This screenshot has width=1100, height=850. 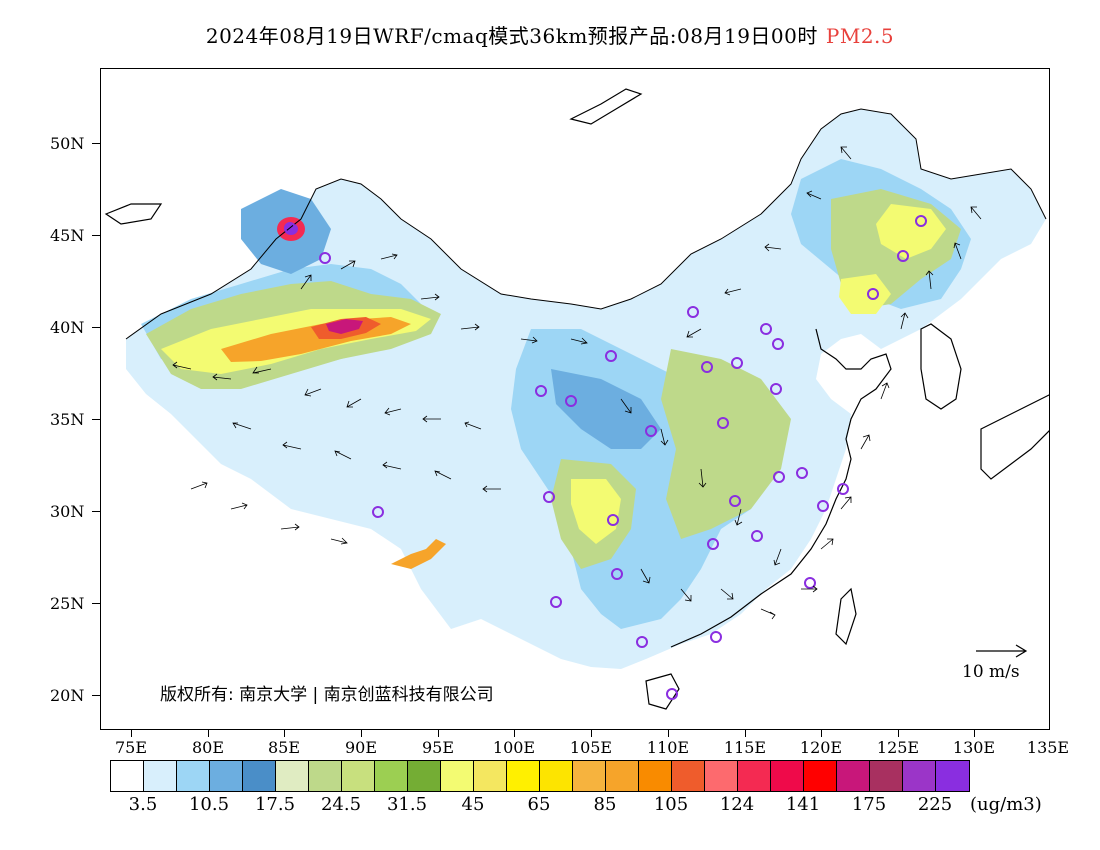 What do you see at coordinates (67, 143) in the screenshot?
I see `lat-label: 50N` at bounding box center [67, 143].